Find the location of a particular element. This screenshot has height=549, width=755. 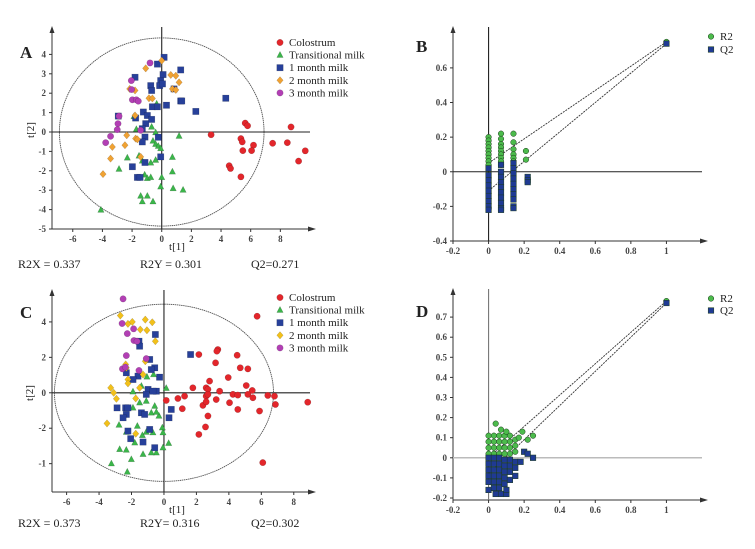

x-tick-label: 0.8 is located at coordinates (631, 251).